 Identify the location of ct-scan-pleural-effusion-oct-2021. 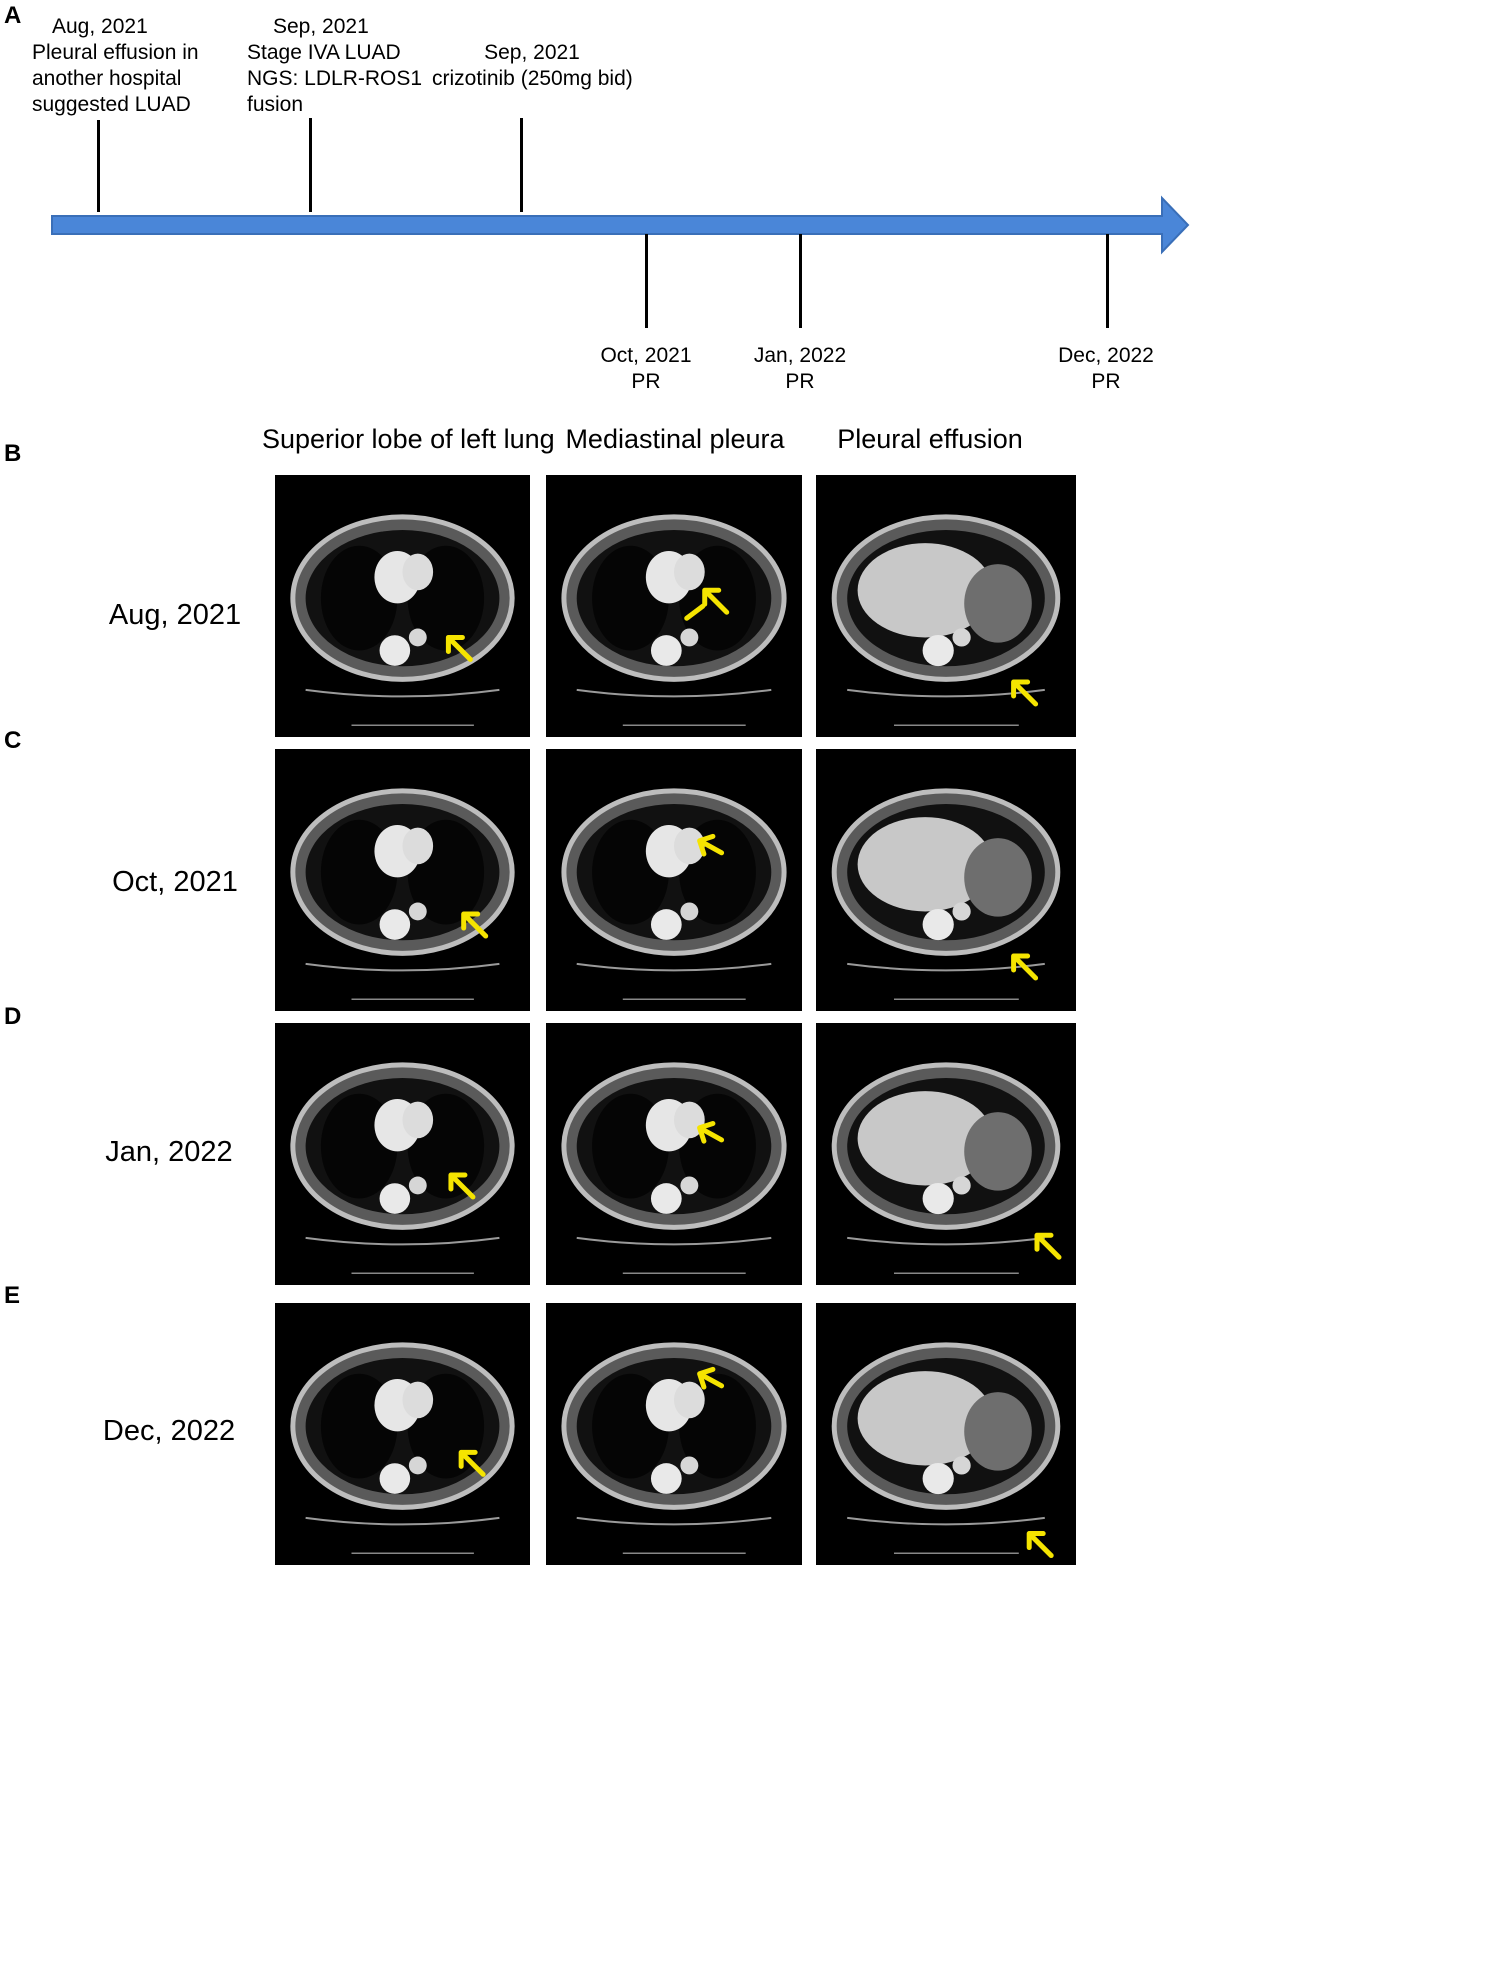
(946, 880).